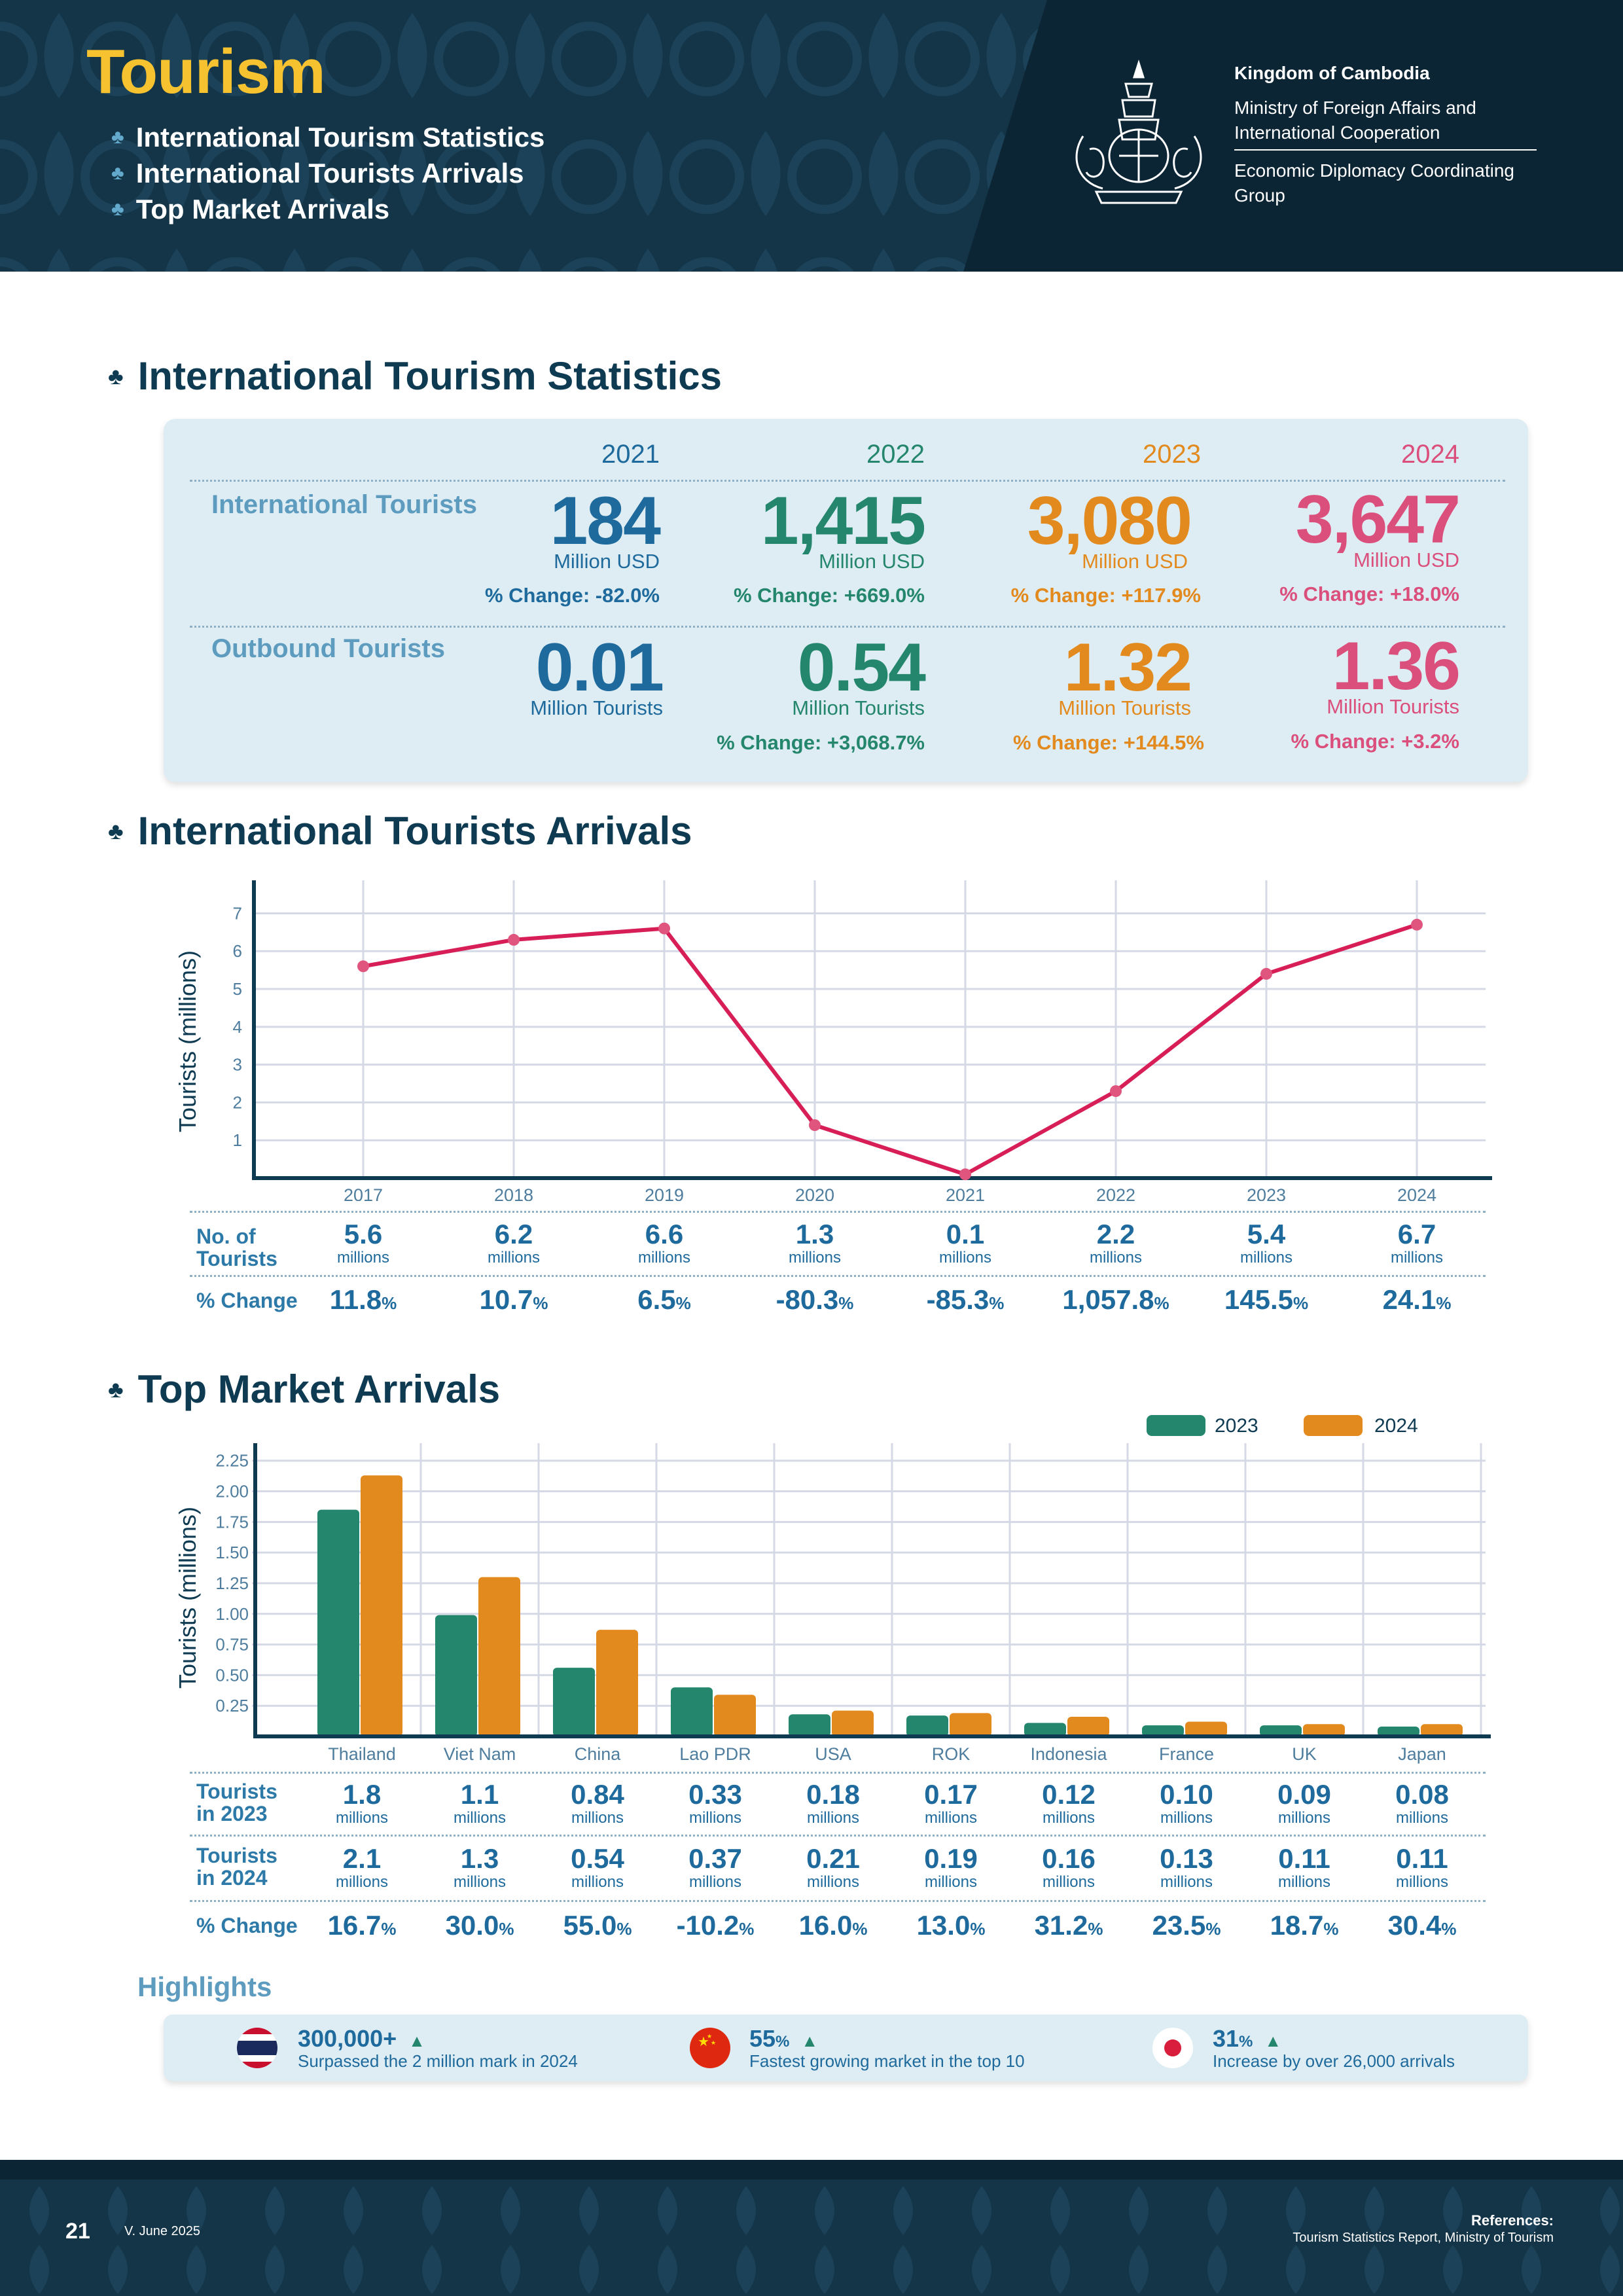 The width and height of the screenshot is (1623, 2296). What do you see at coordinates (1138, 132) in the screenshot?
I see `royal-emblem-icon` at bounding box center [1138, 132].